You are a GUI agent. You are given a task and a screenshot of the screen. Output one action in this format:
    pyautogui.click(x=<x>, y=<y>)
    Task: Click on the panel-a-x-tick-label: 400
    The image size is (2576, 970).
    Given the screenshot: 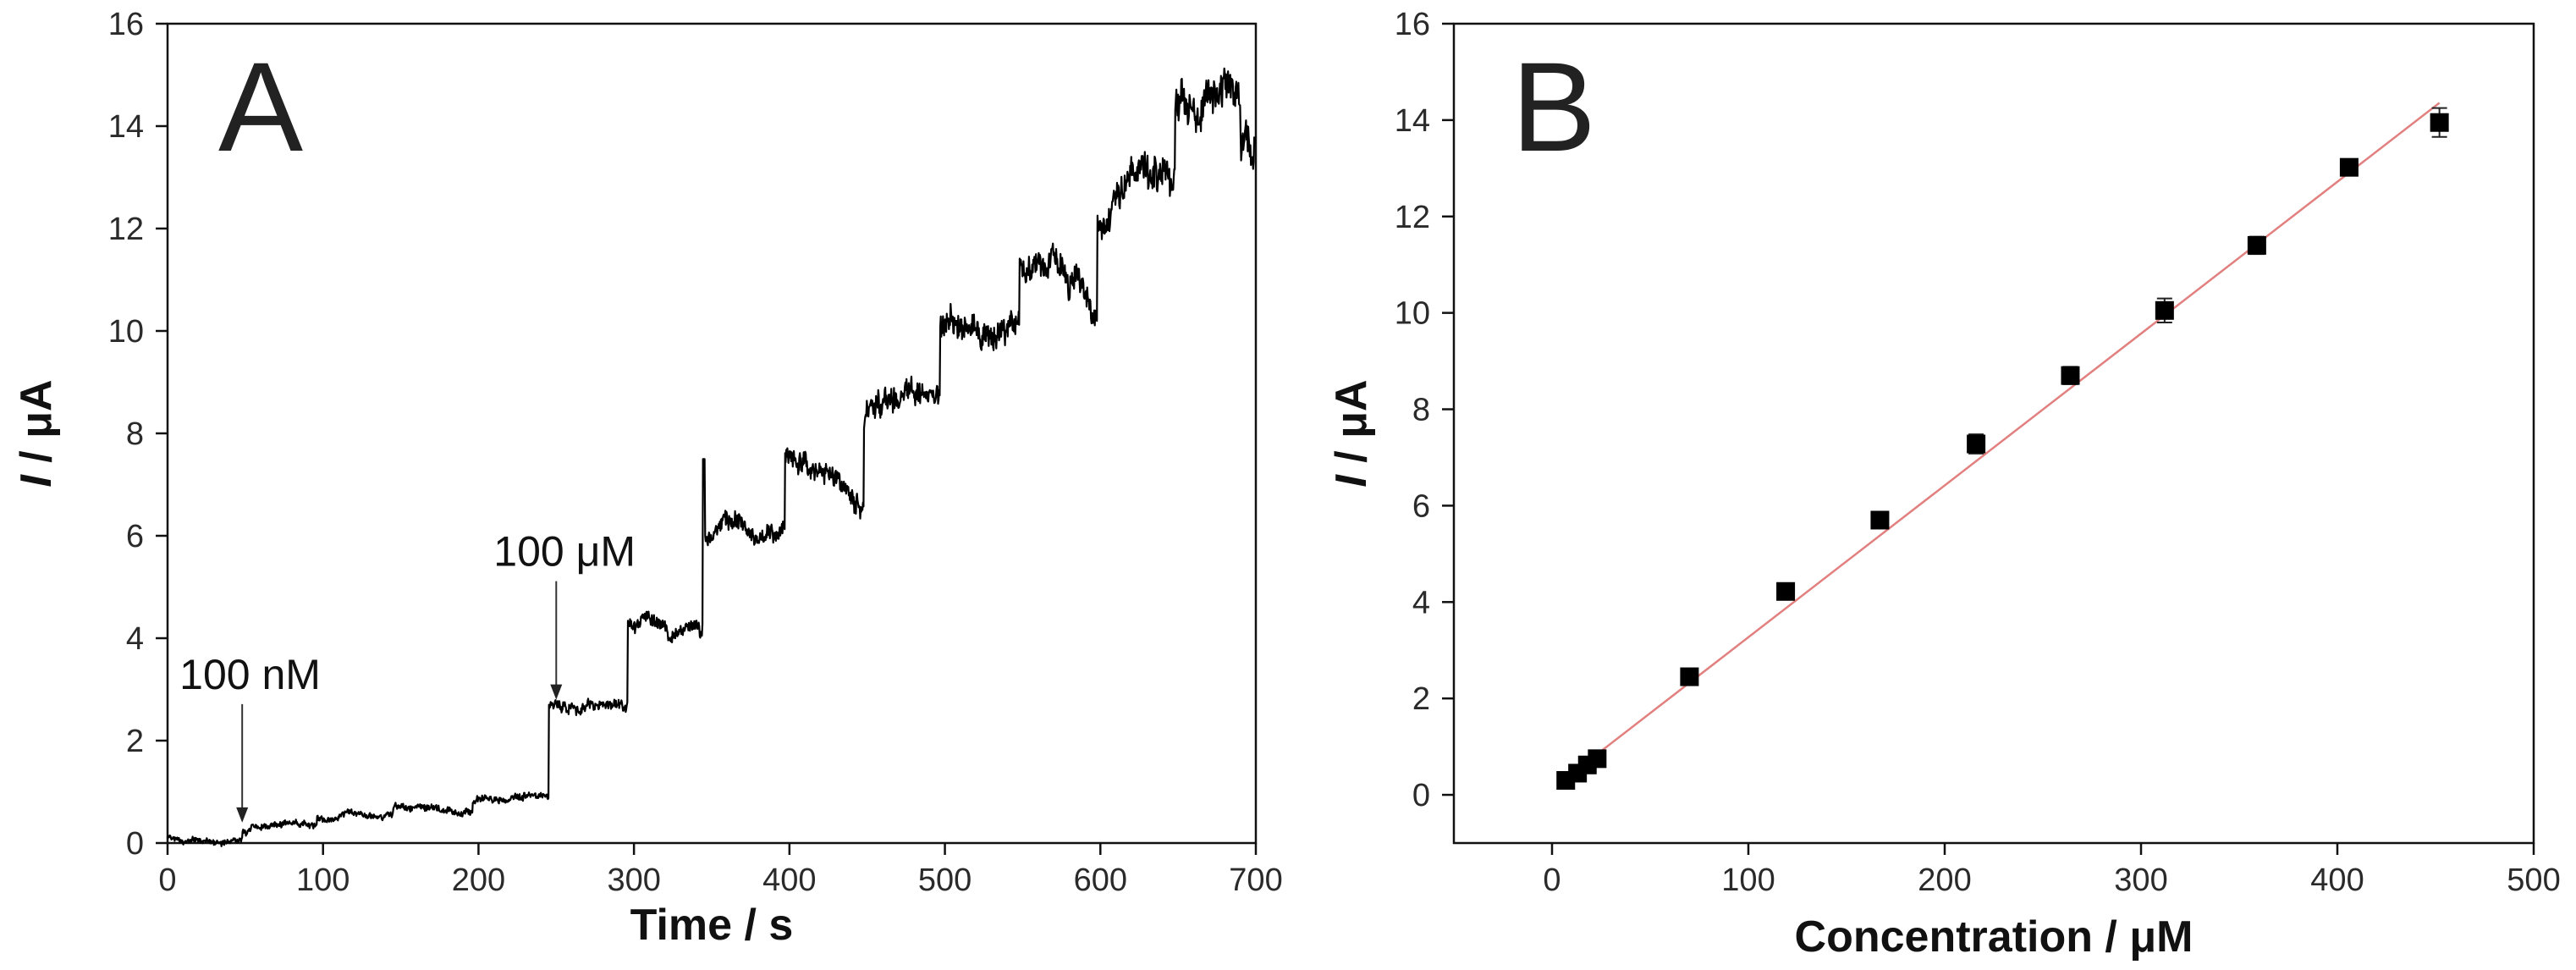 What is the action you would take?
    pyautogui.click(x=789, y=881)
    